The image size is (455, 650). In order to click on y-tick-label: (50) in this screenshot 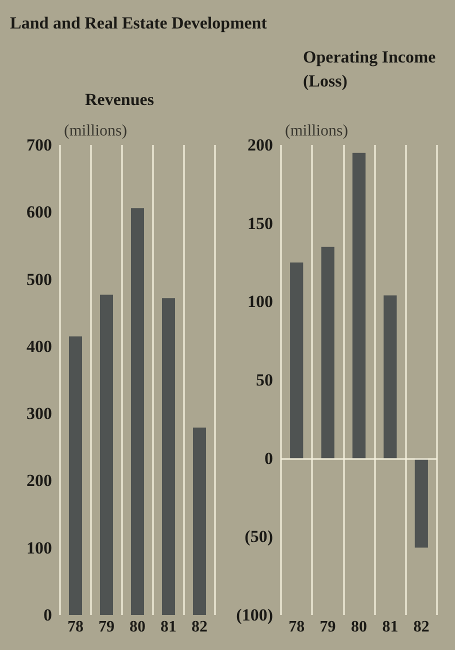, I will do `click(258, 536)`.